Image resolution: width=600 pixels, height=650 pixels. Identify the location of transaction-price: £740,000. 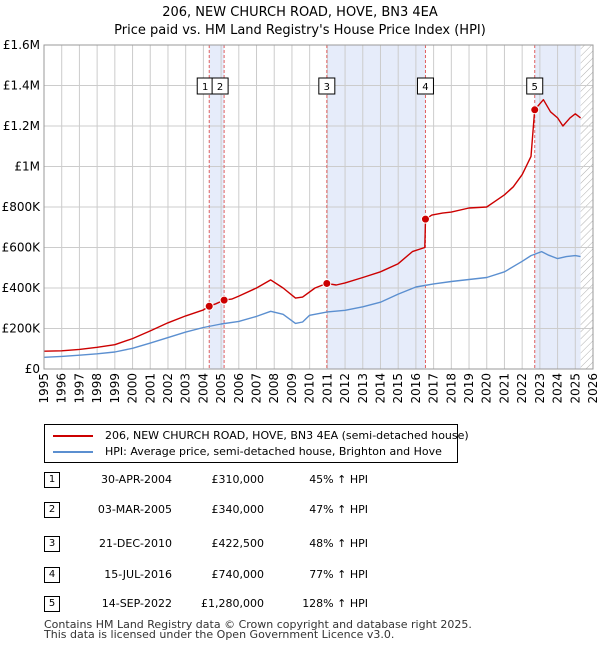
(238, 574).